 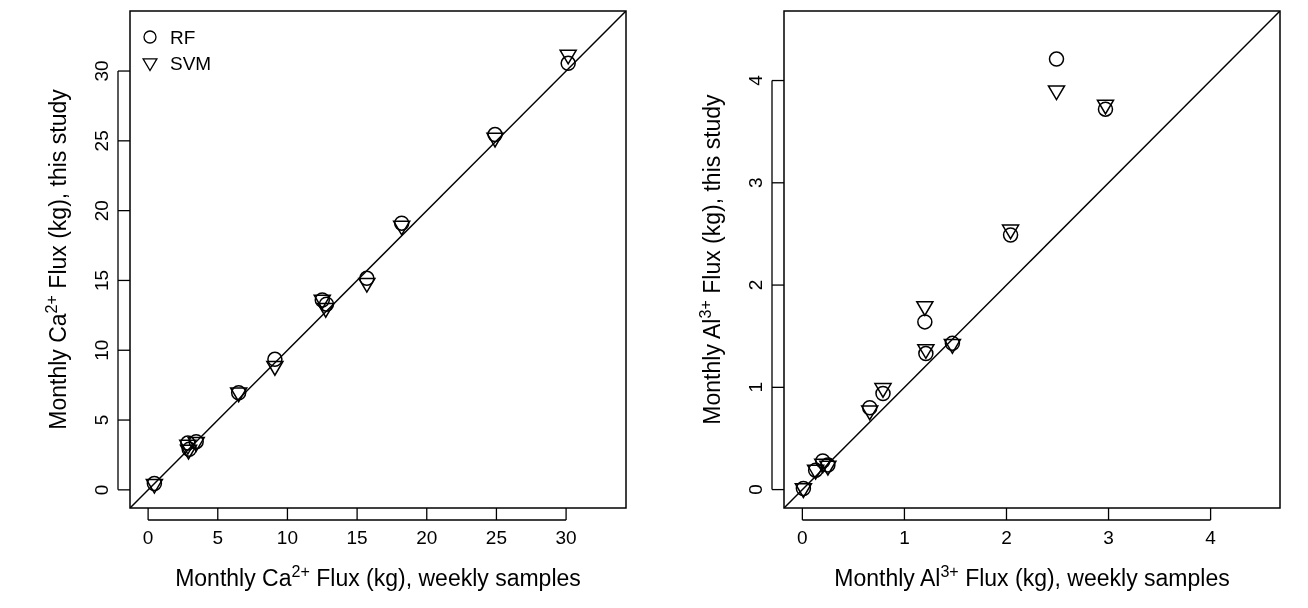 What do you see at coordinates (904, 537) in the screenshot?
I see `x-tick-label: 1` at bounding box center [904, 537].